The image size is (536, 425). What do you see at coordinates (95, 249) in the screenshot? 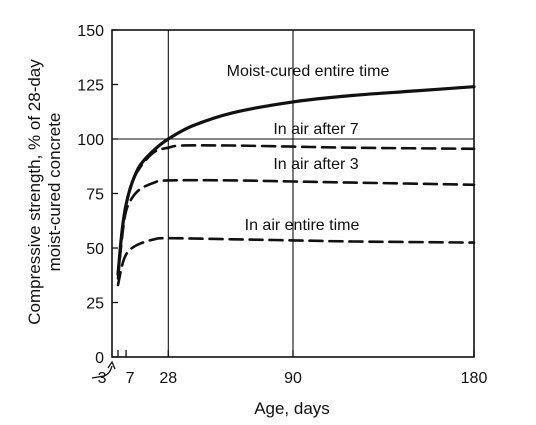
I see `y-tick-label-50: 50` at bounding box center [95, 249].